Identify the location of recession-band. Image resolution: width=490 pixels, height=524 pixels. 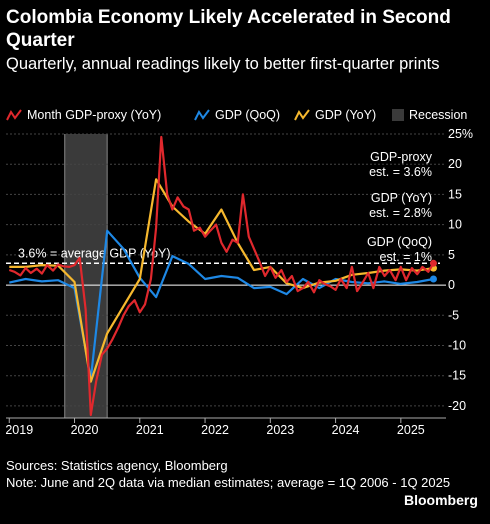
(86, 276).